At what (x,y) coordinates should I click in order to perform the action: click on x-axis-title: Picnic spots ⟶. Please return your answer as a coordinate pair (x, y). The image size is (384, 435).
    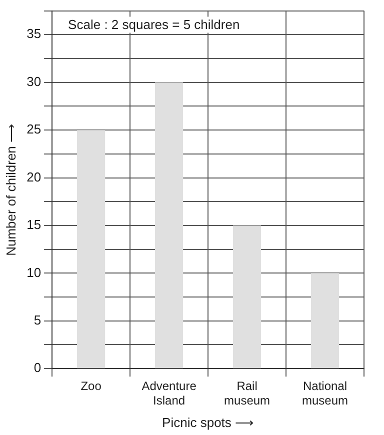
    Looking at the image, I should click on (208, 422).